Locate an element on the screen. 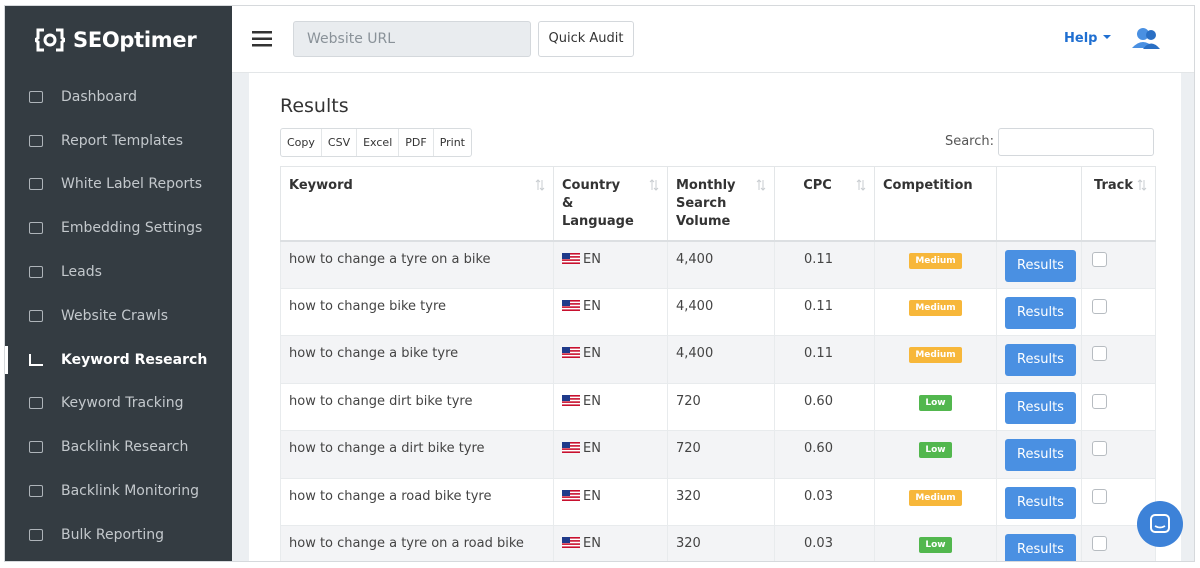 The image size is (1200, 568). menu-label: Keyword Research is located at coordinates (134, 359).